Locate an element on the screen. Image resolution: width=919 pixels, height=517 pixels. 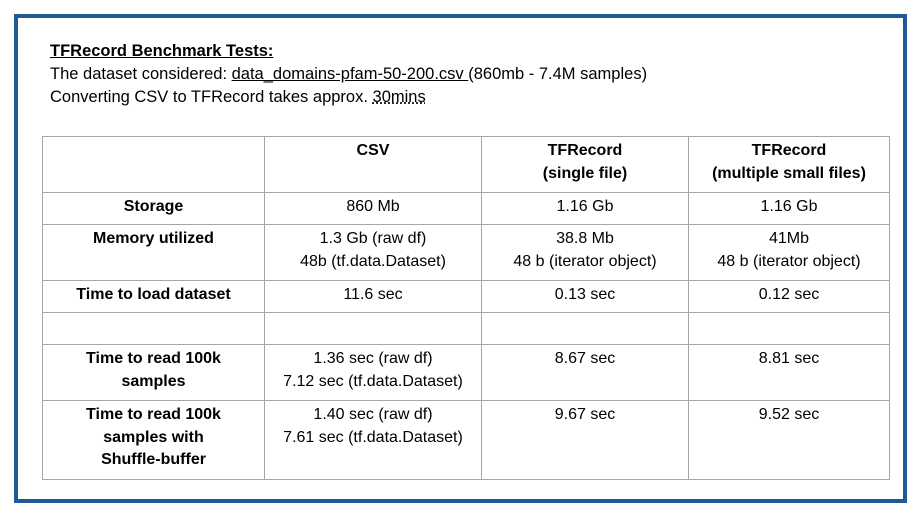
storage-tf-multi-value: 1.16 Gb is located at coordinates (789, 206).